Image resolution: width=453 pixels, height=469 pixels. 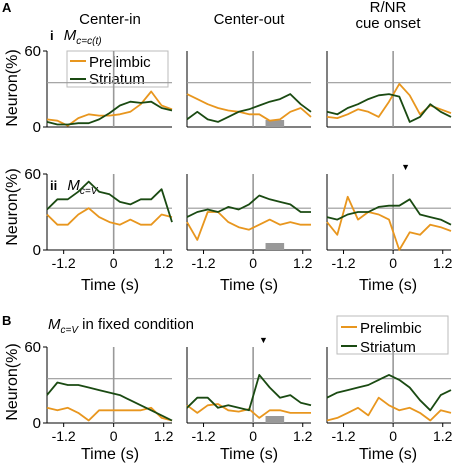 I want to click on panel-b-center-in-prelimbic-line, so click(x=109, y=414).